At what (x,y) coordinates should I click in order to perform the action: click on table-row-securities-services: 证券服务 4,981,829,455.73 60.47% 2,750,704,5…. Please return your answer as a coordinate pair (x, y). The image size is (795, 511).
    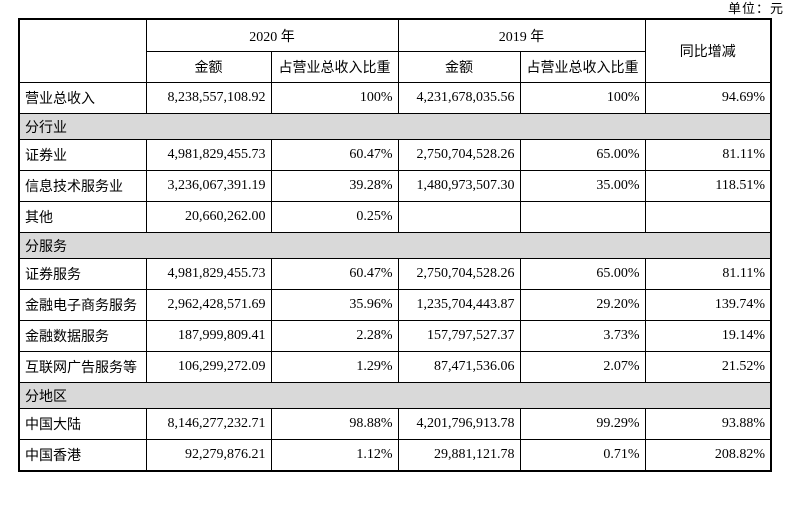
    Looking at the image, I should click on (395, 274).